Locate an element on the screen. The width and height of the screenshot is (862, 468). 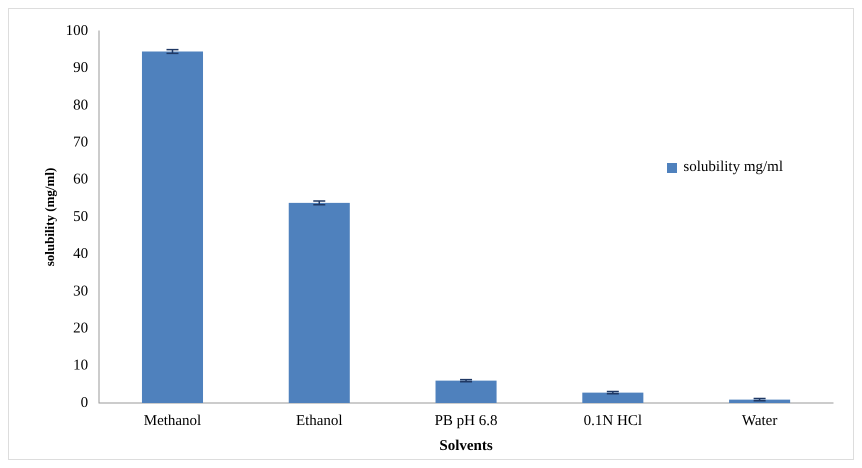
legend-label: solubility mg/ml is located at coordinates (733, 167).